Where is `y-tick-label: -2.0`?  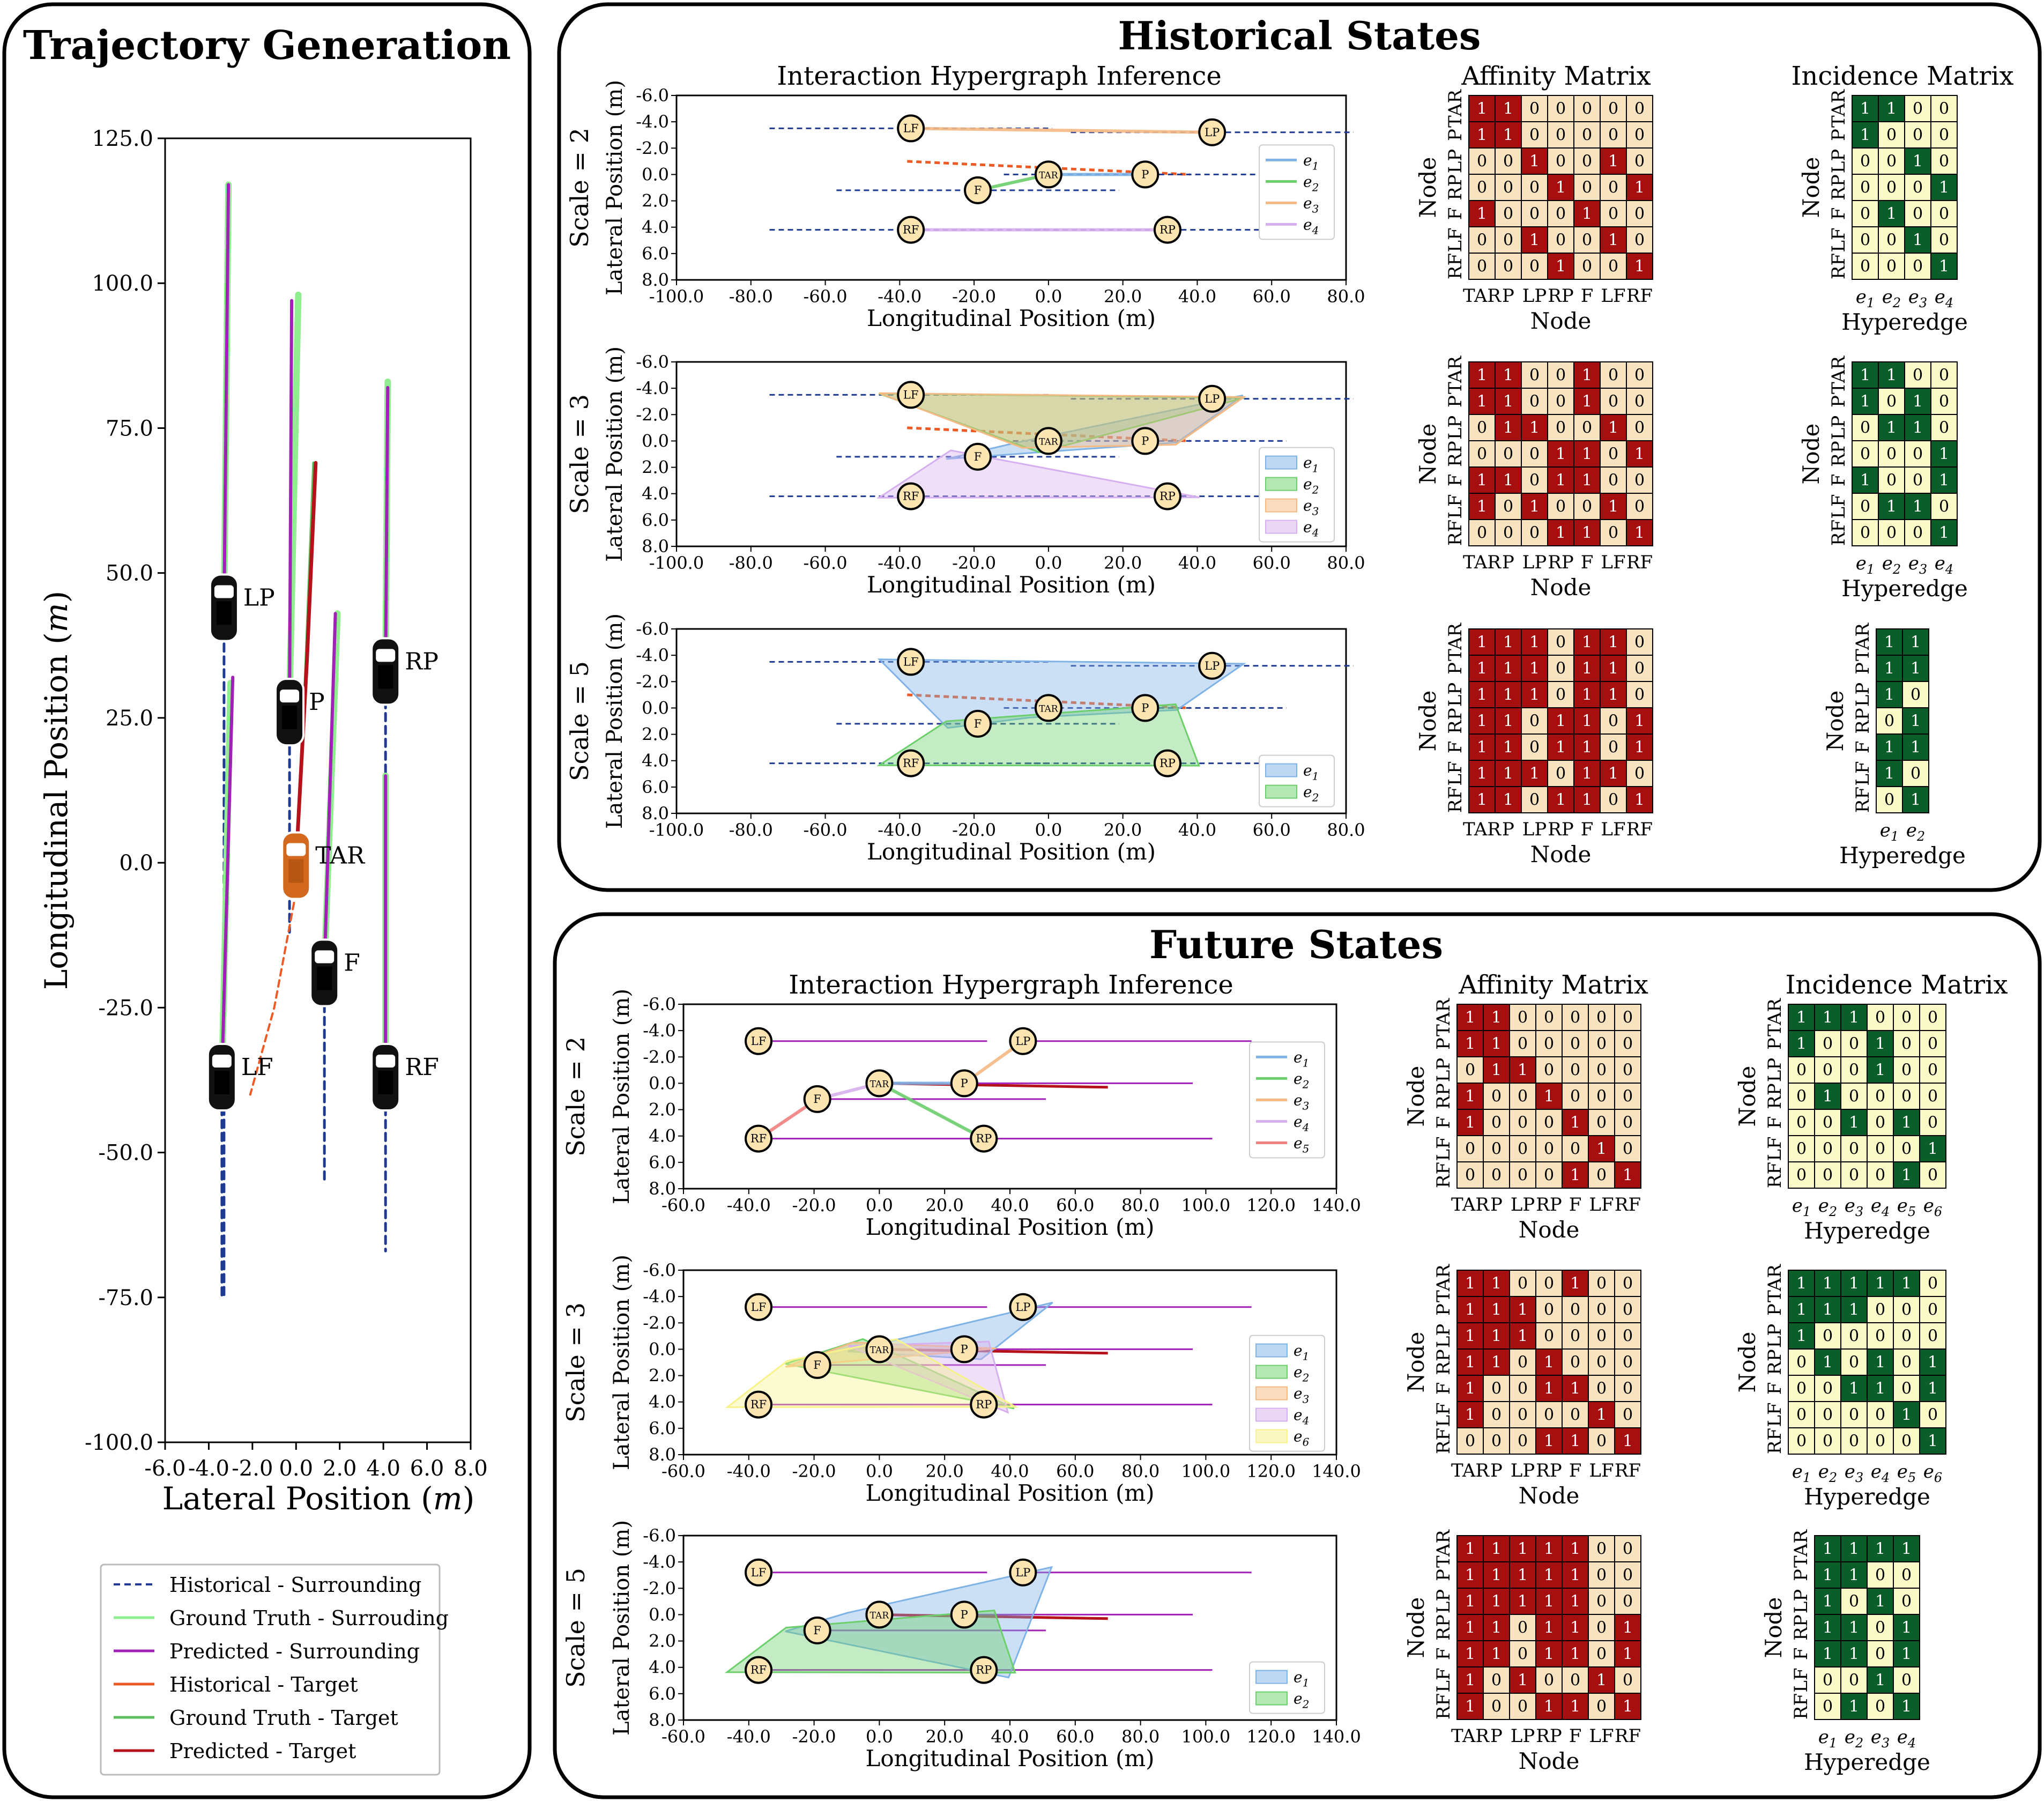 y-tick-label: -2.0 is located at coordinates (652, 681).